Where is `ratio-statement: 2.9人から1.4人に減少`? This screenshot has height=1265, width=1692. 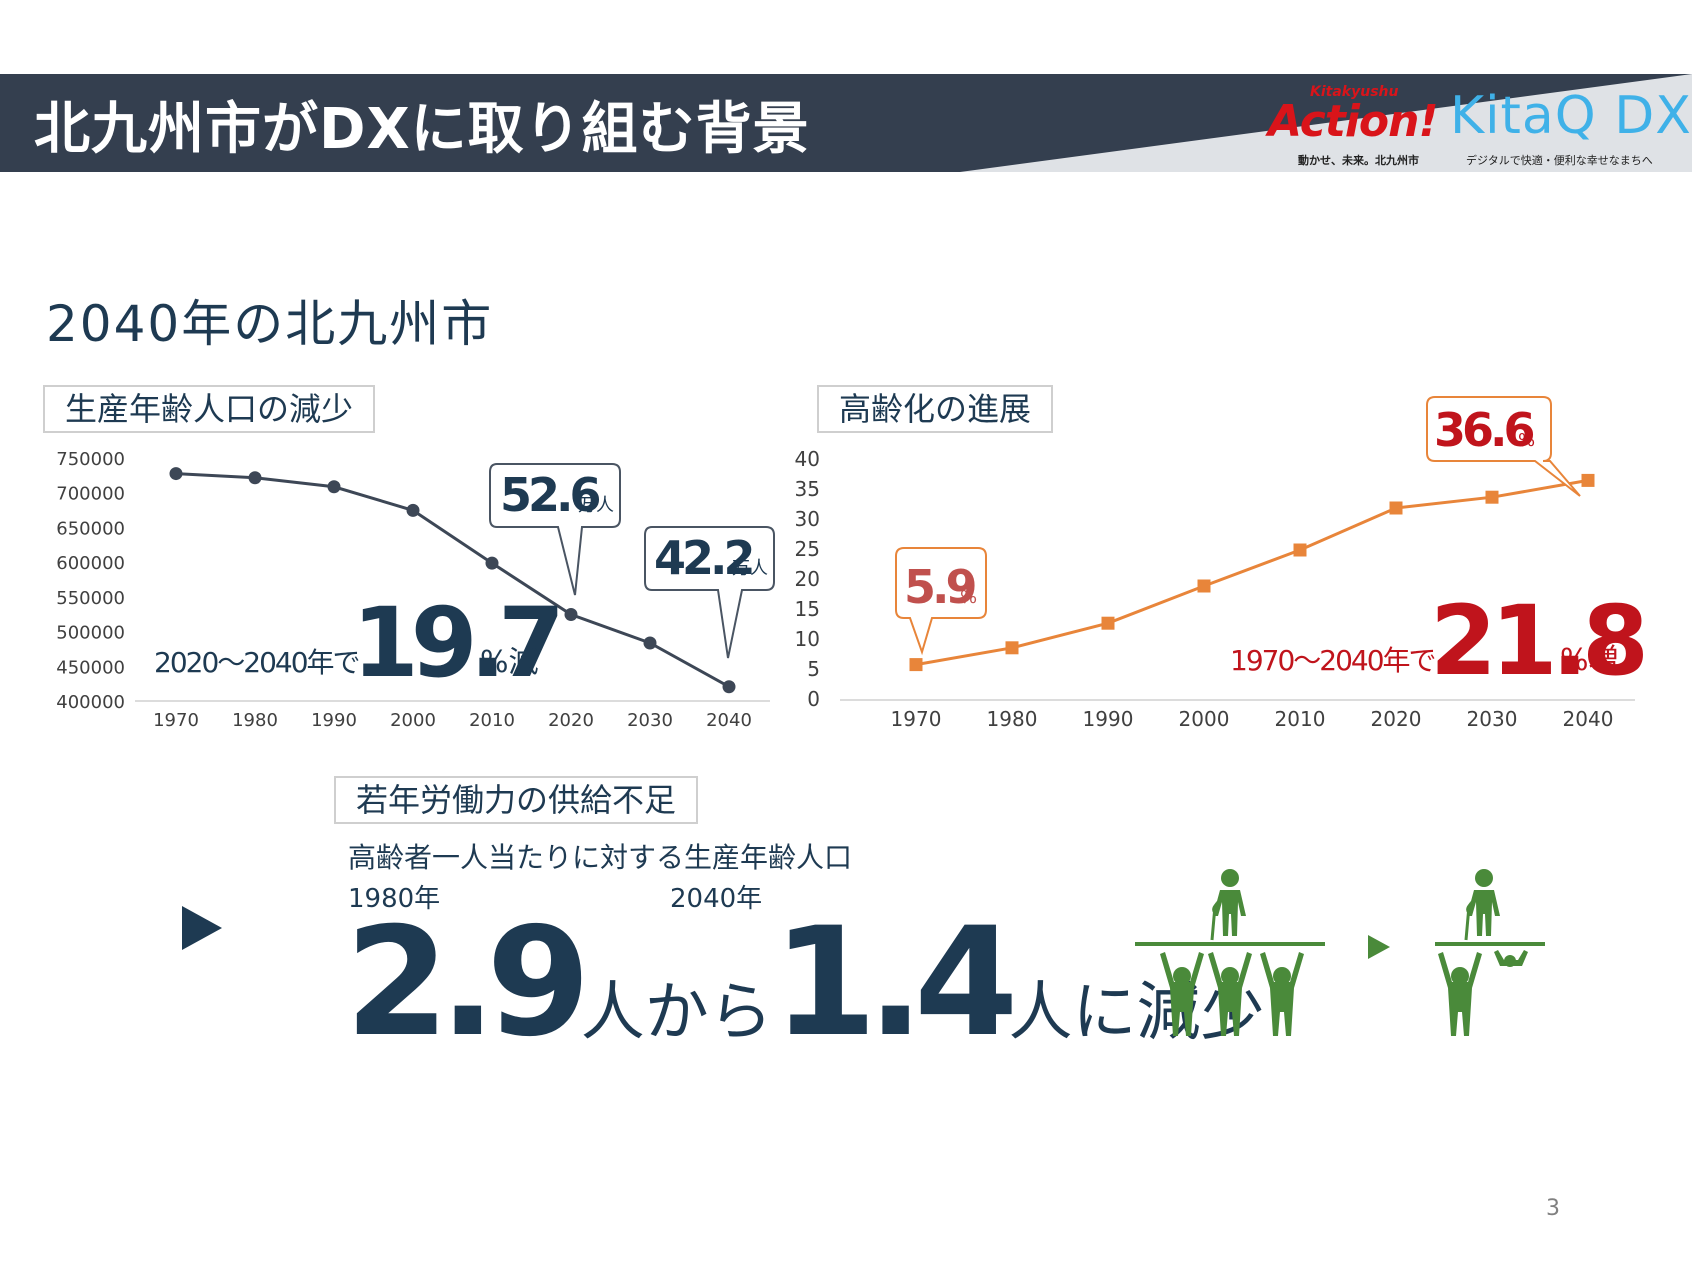
ratio-statement: 2.9人から1.4人に減少 is located at coordinates (804, 983).